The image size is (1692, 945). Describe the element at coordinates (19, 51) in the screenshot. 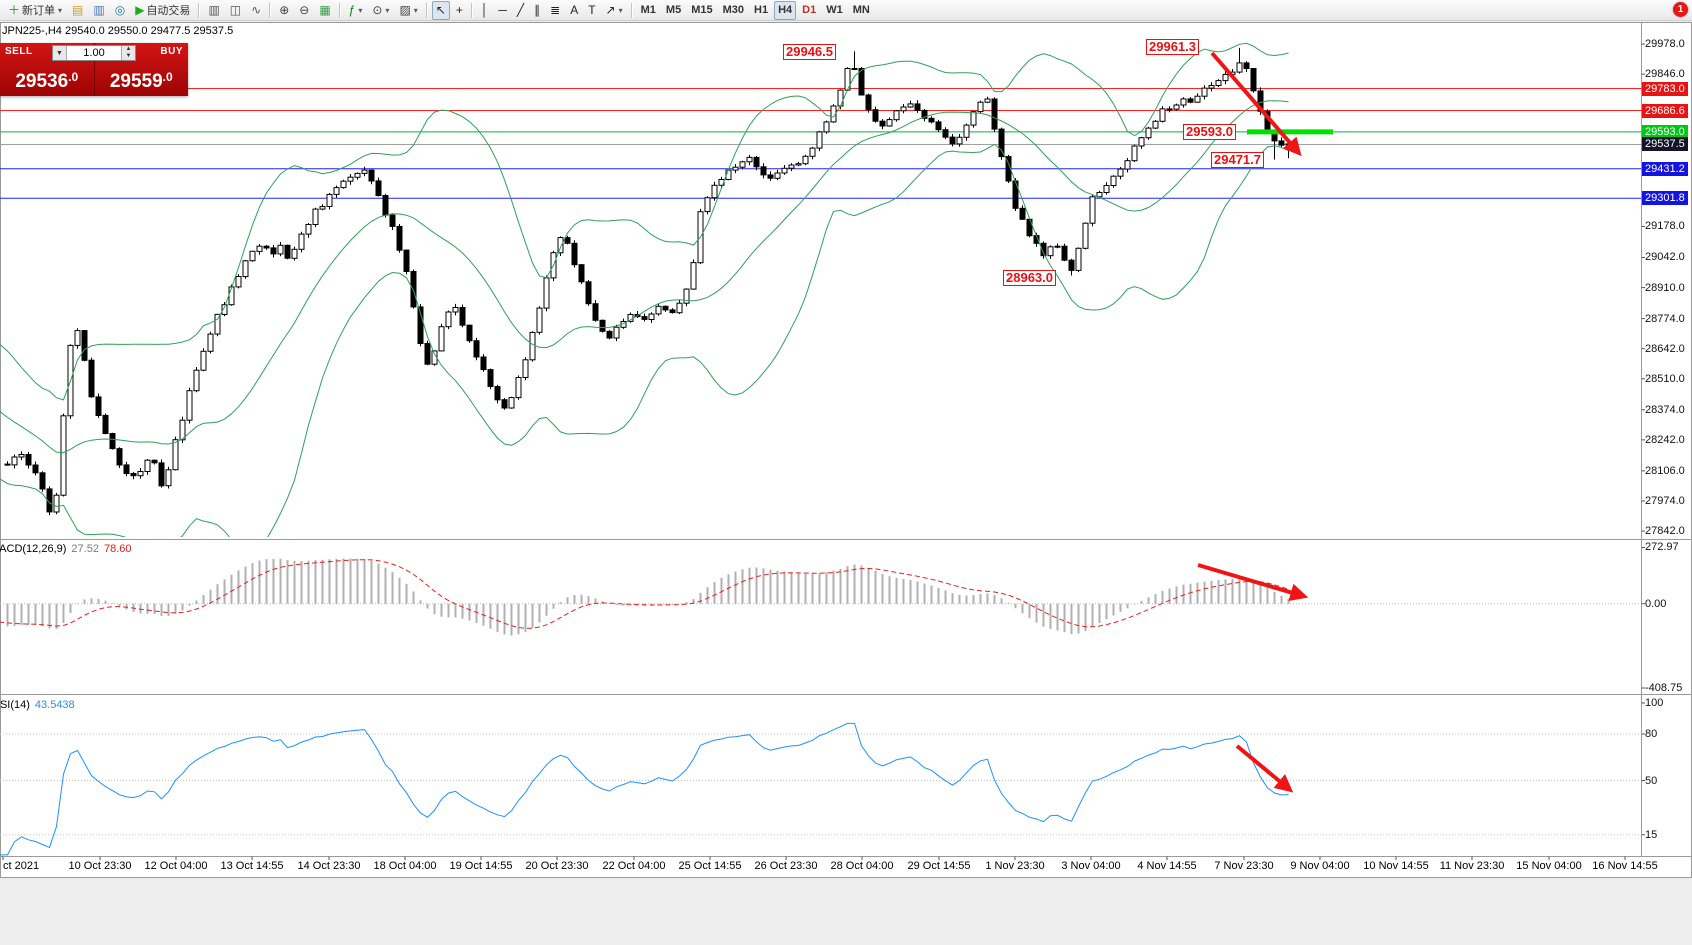

I see `sell-label: SELL` at that location.